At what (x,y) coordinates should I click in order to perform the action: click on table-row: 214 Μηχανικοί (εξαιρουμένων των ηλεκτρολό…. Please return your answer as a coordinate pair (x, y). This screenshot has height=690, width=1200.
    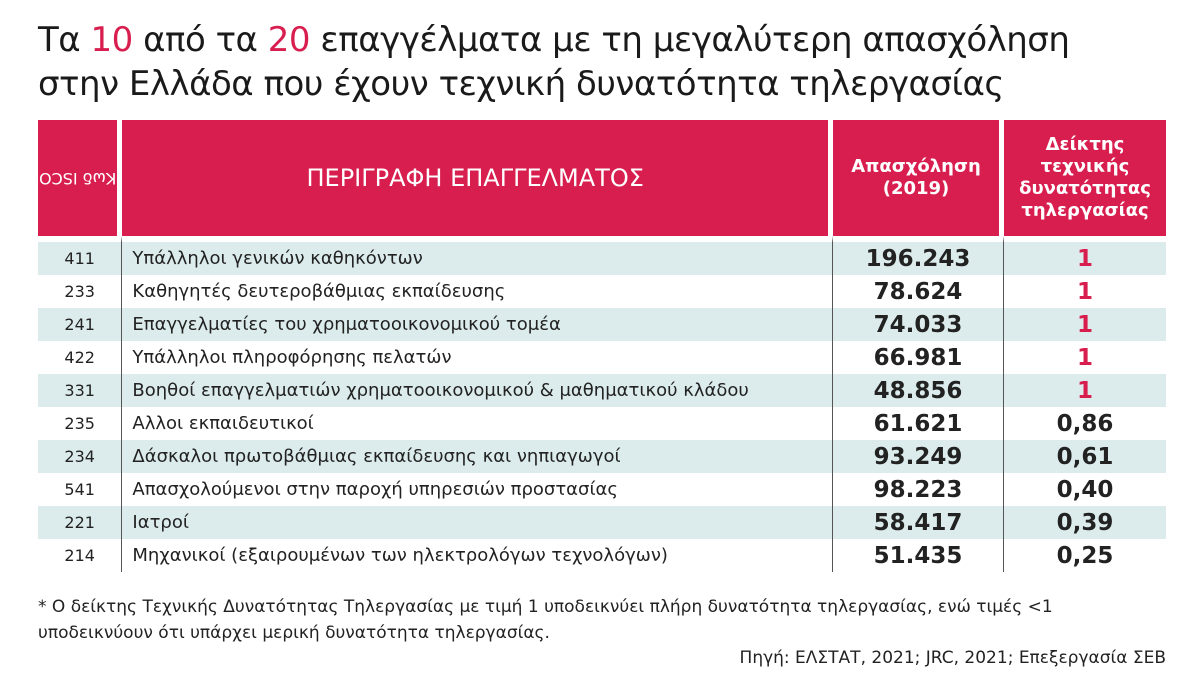
    Looking at the image, I should click on (602, 555).